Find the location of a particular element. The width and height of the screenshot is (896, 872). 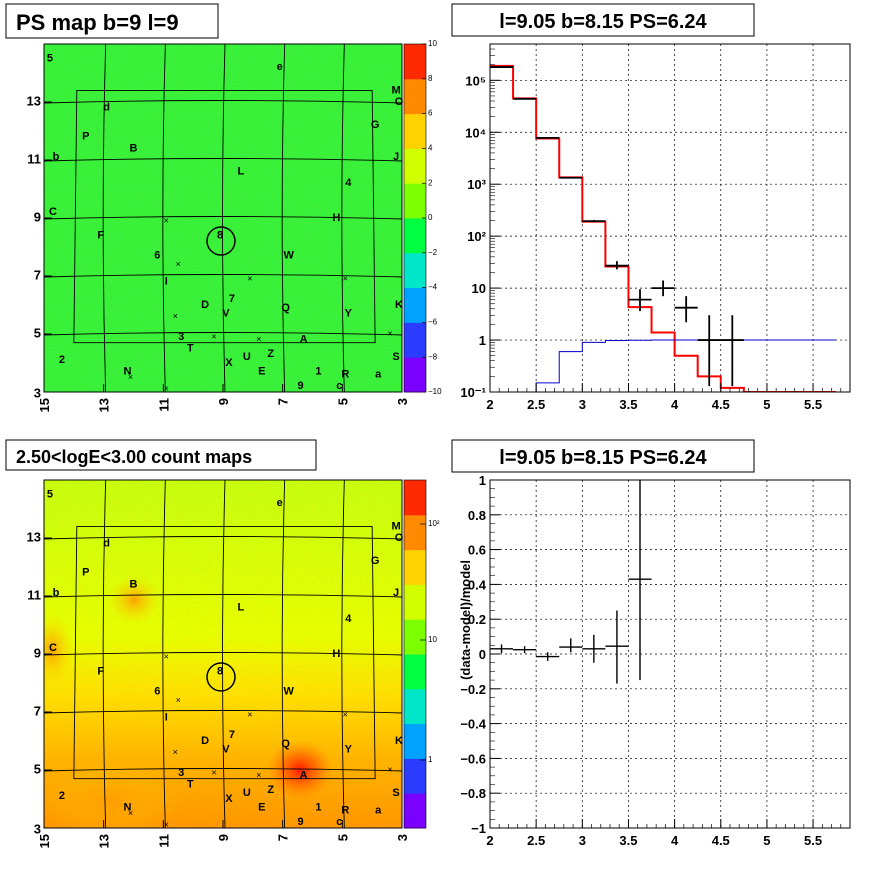

x-tick-label: 9 is located at coordinates (223, 401).